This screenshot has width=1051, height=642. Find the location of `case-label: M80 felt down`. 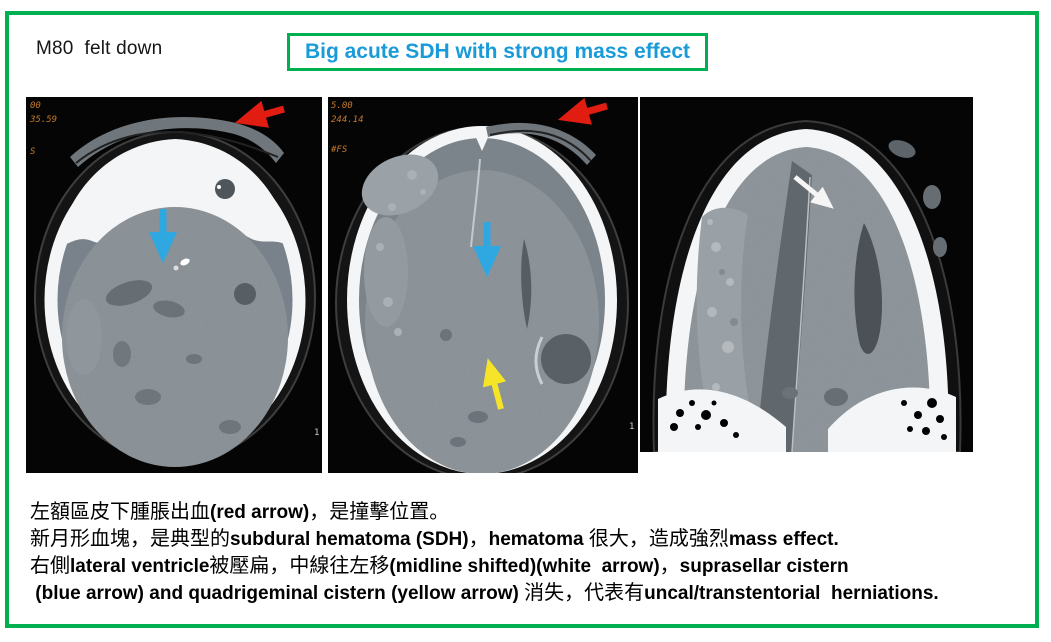

case-label: M80 felt down is located at coordinates (99, 48).